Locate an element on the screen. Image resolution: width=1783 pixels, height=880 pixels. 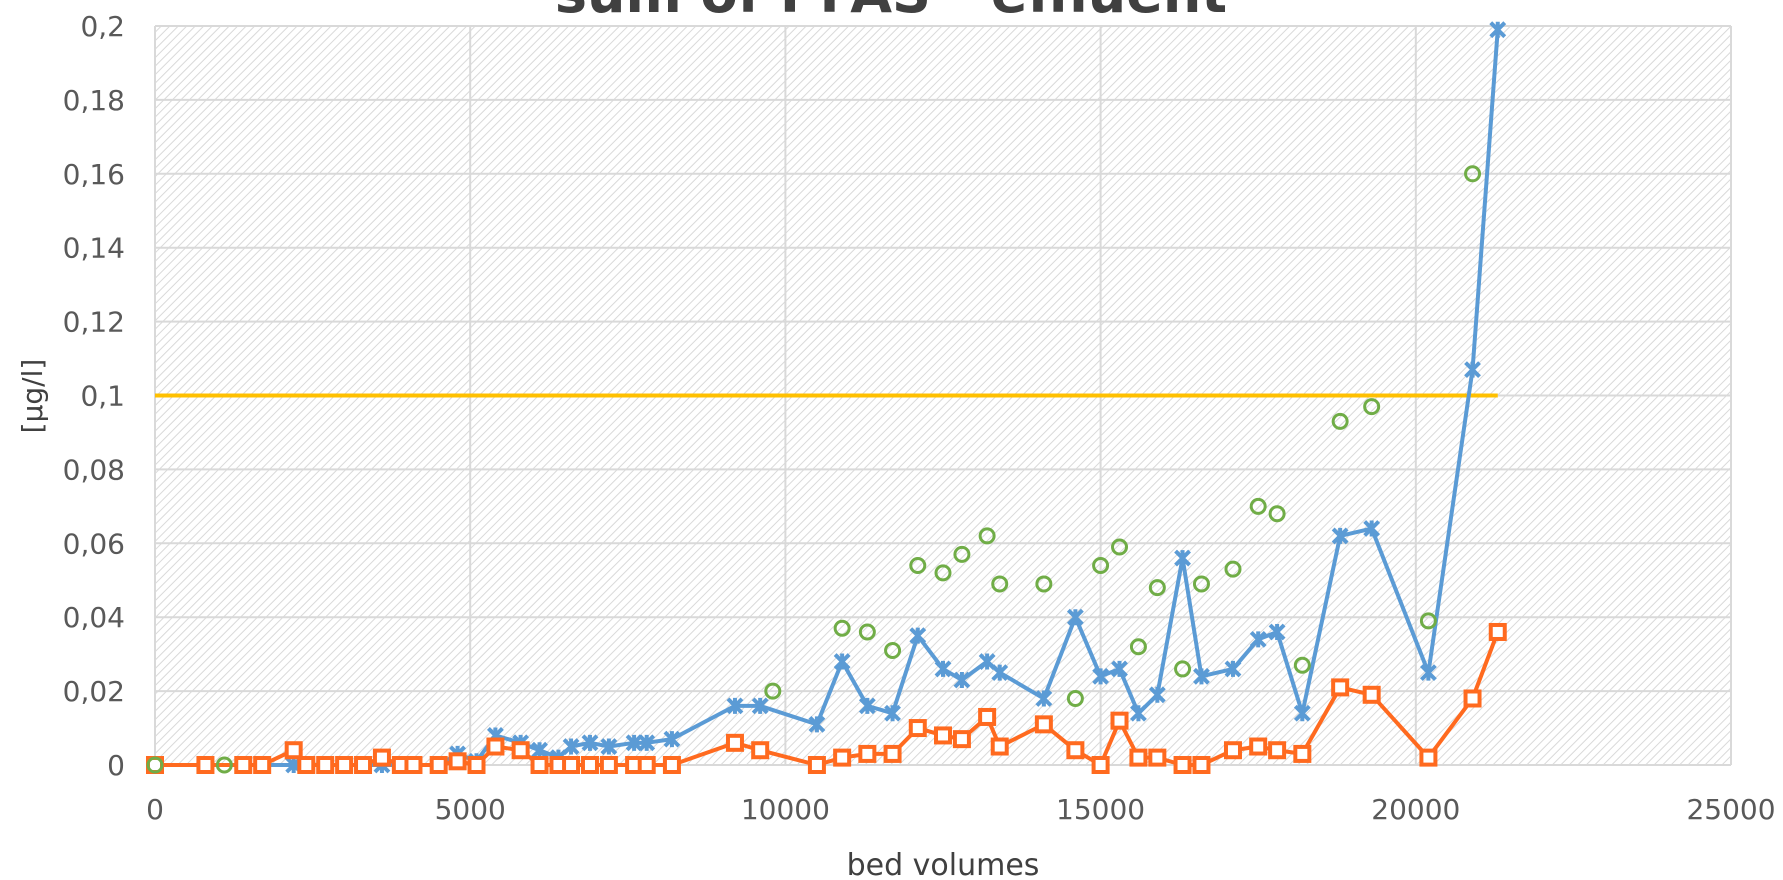
y-tick-label: 0,16 is located at coordinates (94, 174).